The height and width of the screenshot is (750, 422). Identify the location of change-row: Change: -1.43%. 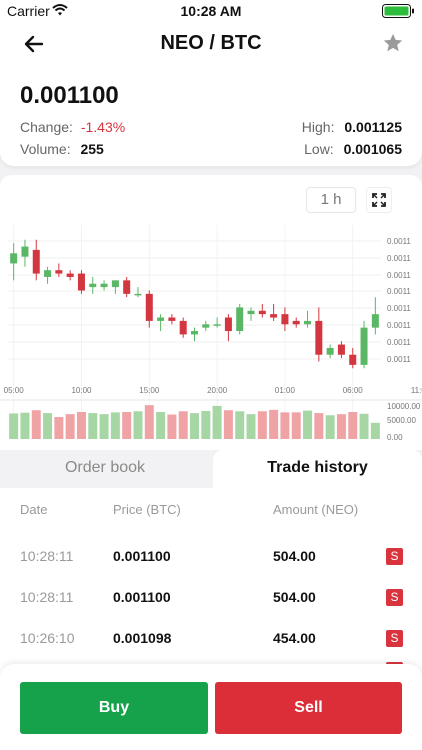
(72, 127).